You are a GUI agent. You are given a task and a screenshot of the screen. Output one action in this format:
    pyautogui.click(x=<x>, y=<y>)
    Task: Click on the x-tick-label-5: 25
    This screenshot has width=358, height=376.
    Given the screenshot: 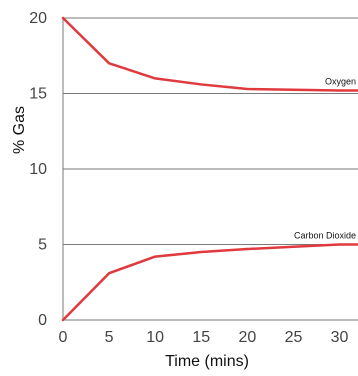 What is the action you would take?
    pyautogui.click(x=294, y=337)
    